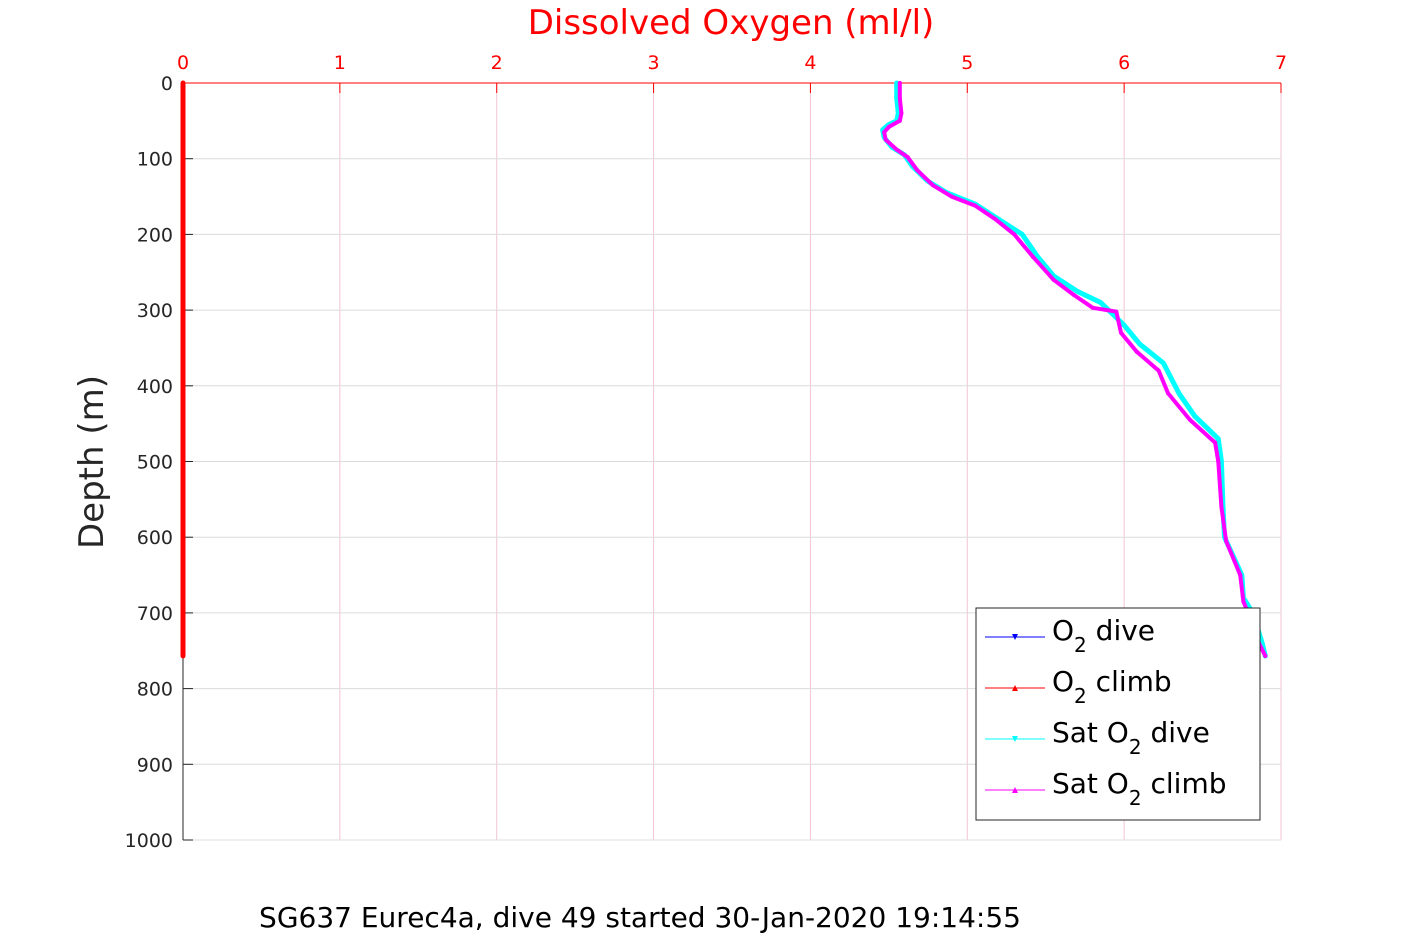 The height and width of the screenshot is (945, 1417). I want to click on x-tick-label: 7, so click(1281, 63).